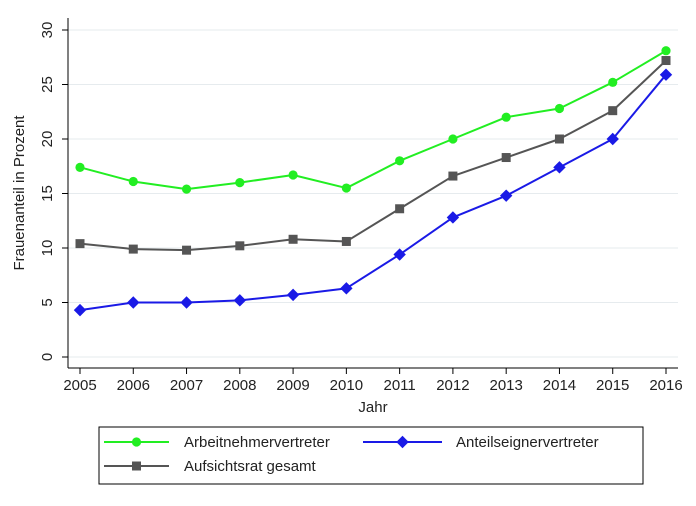 This screenshot has width=696, height=506. What do you see at coordinates (613, 82) in the screenshot?
I see `data-point-0-2015` at bounding box center [613, 82].